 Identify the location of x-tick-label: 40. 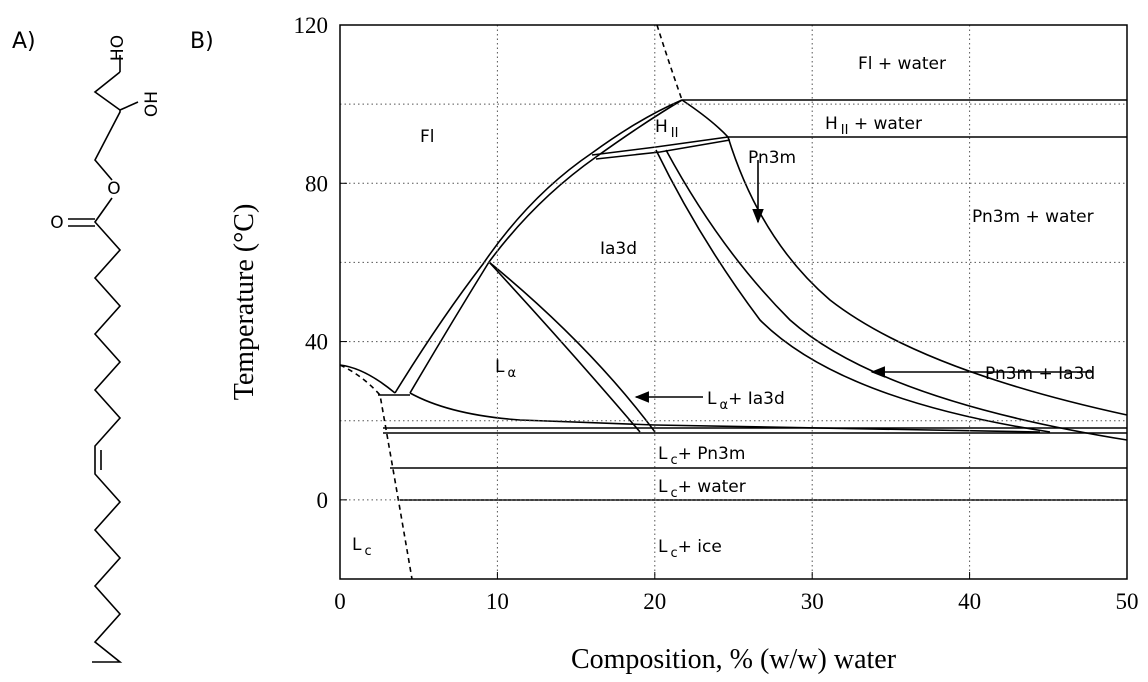
(969, 601).